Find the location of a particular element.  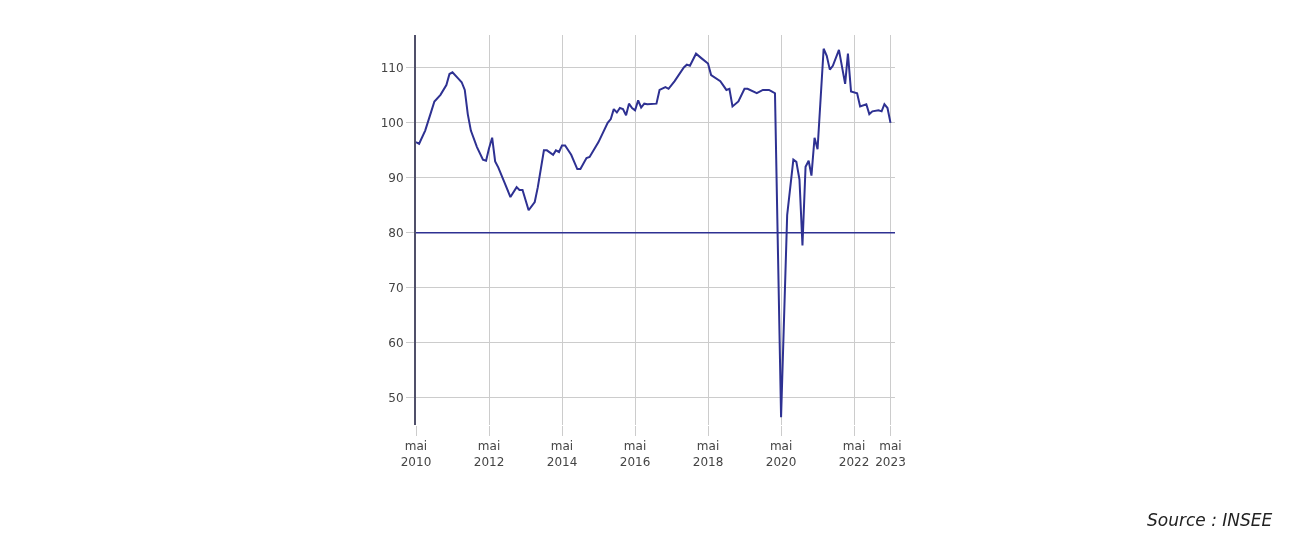

y-tick-label: 100 is located at coordinates (392, 123).